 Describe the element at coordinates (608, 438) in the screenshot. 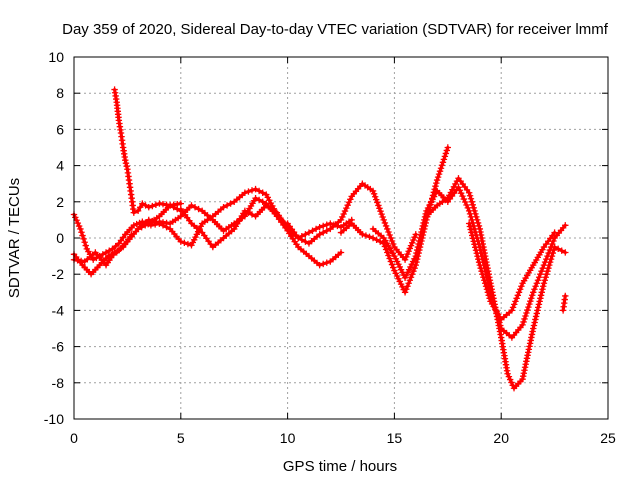

I see `x-tick-label: 25` at that location.